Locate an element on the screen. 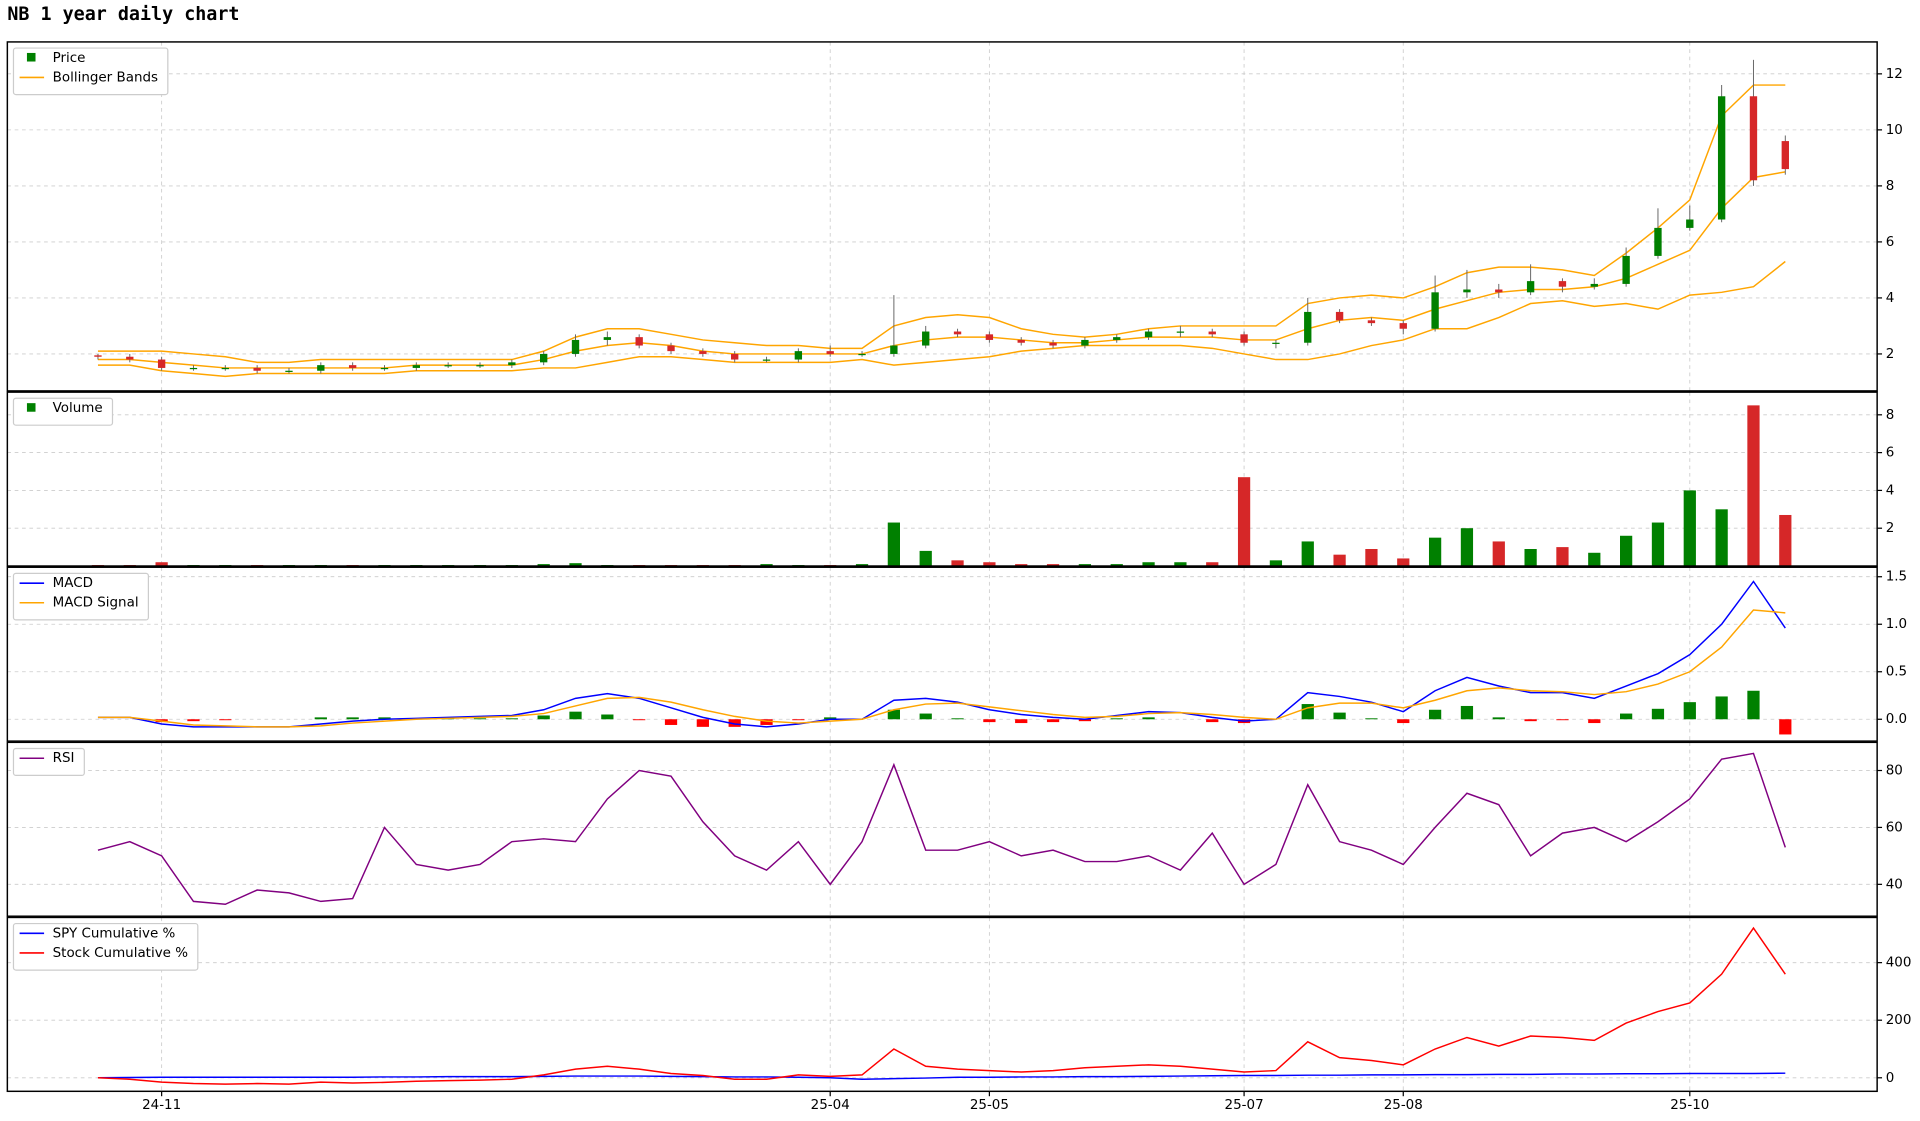 The width and height of the screenshot is (1920, 1121). legend-label: MACD is located at coordinates (73, 583).